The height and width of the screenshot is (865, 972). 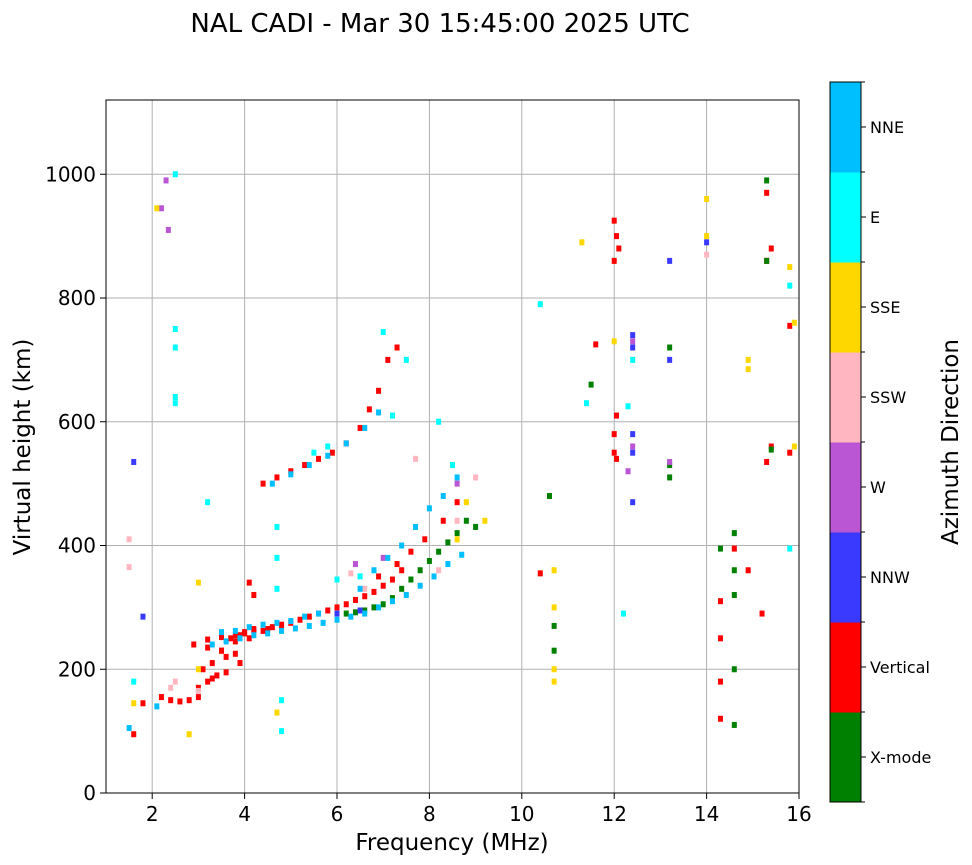 What do you see at coordinates (878, 487) in the screenshot?
I see `colorbar-tick-label: W` at bounding box center [878, 487].